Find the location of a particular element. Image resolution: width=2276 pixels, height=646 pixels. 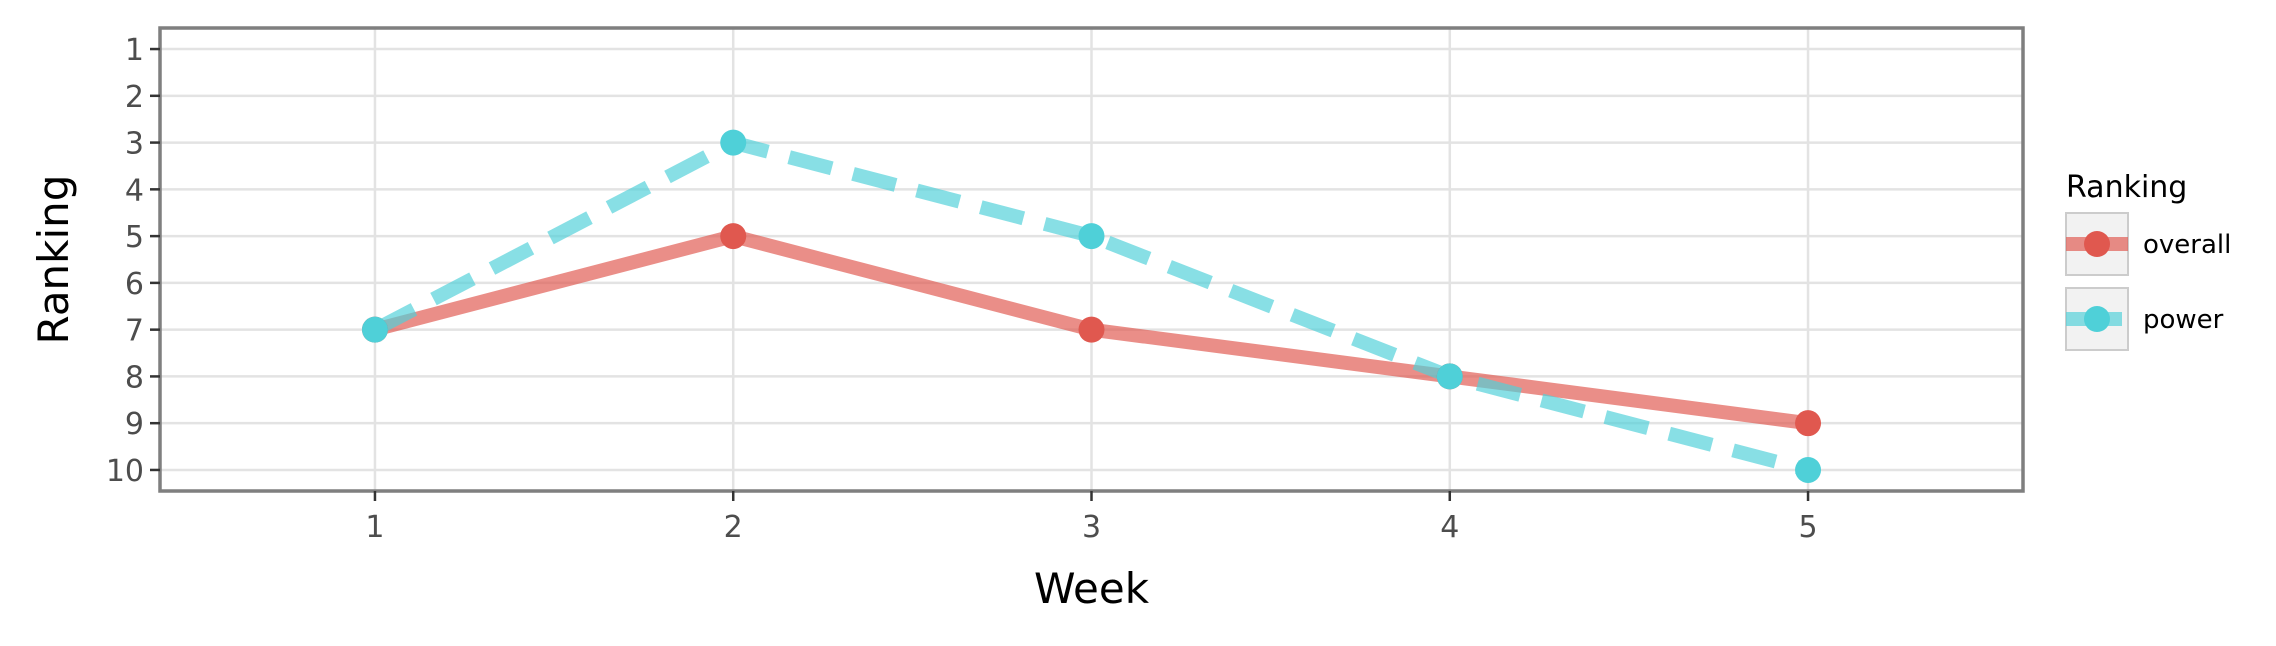

x-tick-label: 5 is located at coordinates (1807, 527).